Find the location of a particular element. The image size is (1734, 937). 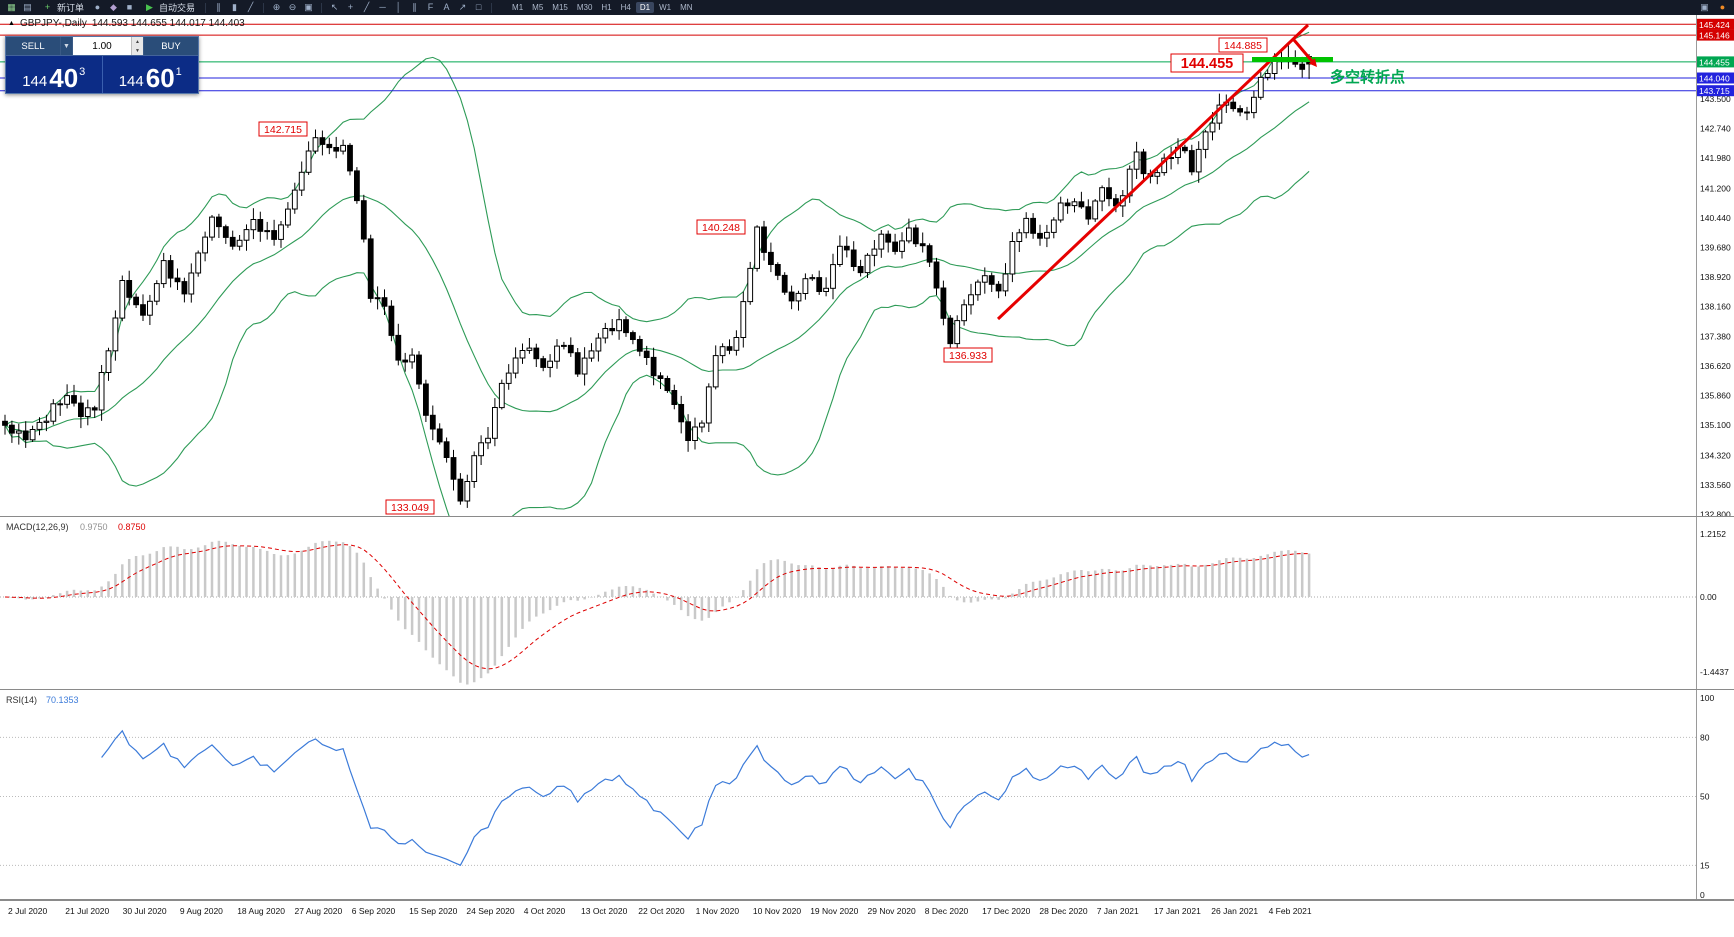

date-label: 18 Aug 2020 is located at coordinates (261, 911).